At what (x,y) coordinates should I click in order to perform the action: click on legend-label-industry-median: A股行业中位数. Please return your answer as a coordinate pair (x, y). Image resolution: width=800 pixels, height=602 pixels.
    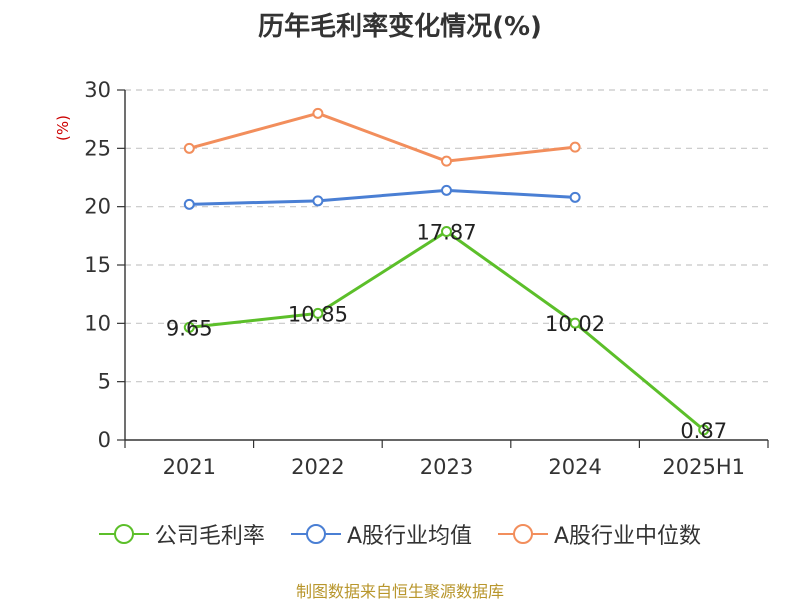
    Looking at the image, I should click on (628, 536).